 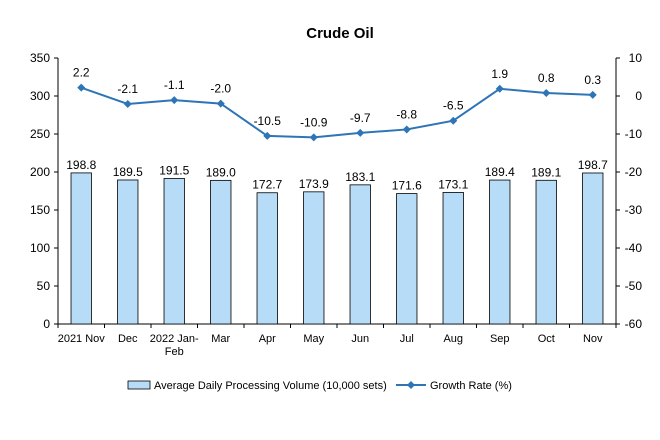 I want to click on bar-data-label: 189.4, so click(x=500, y=172).